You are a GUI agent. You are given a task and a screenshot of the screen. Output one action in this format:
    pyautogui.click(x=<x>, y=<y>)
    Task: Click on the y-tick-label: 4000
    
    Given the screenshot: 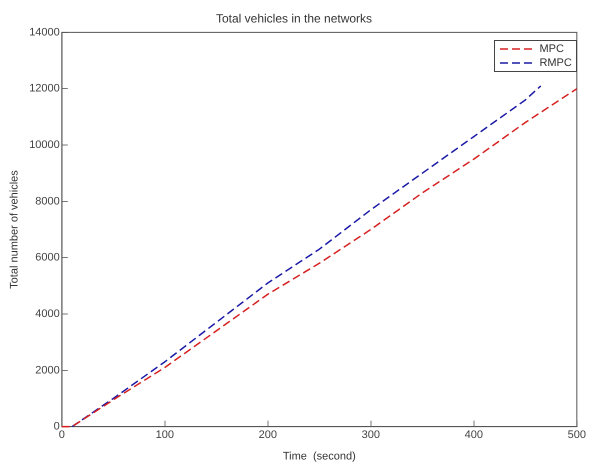 What is the action you would take?
    pyautogui.click(x=47, y=314)
    